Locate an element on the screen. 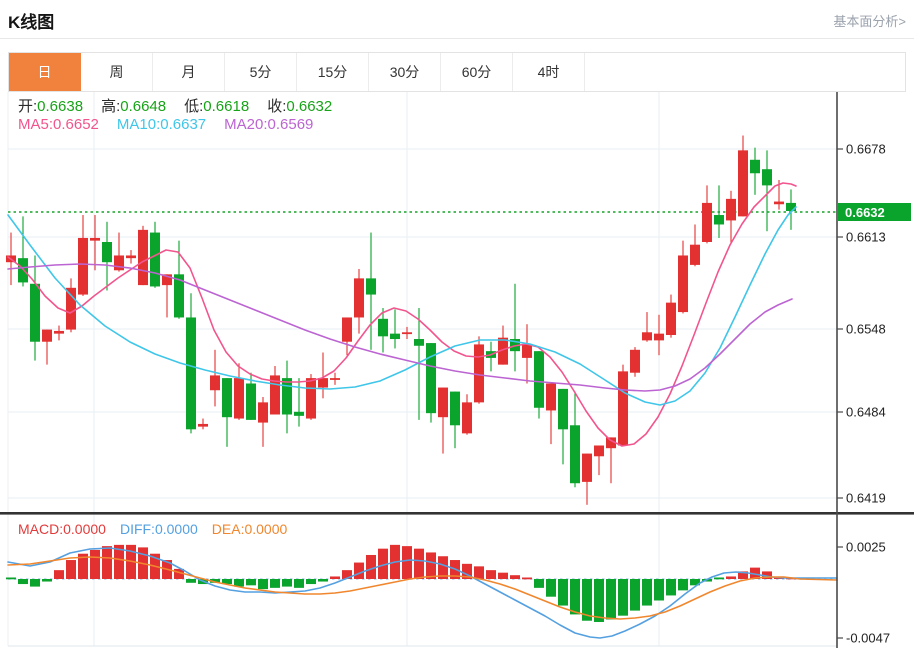 The image size is (914, 648). tab-60min: 60分 is located at coordinates (477, 72).